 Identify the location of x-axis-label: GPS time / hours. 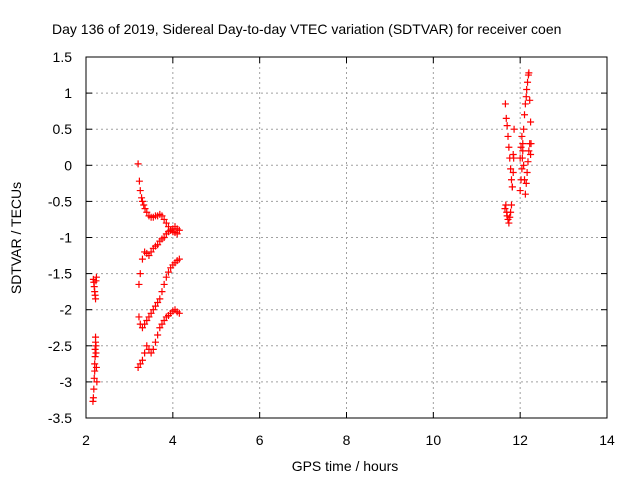
(345, 466).